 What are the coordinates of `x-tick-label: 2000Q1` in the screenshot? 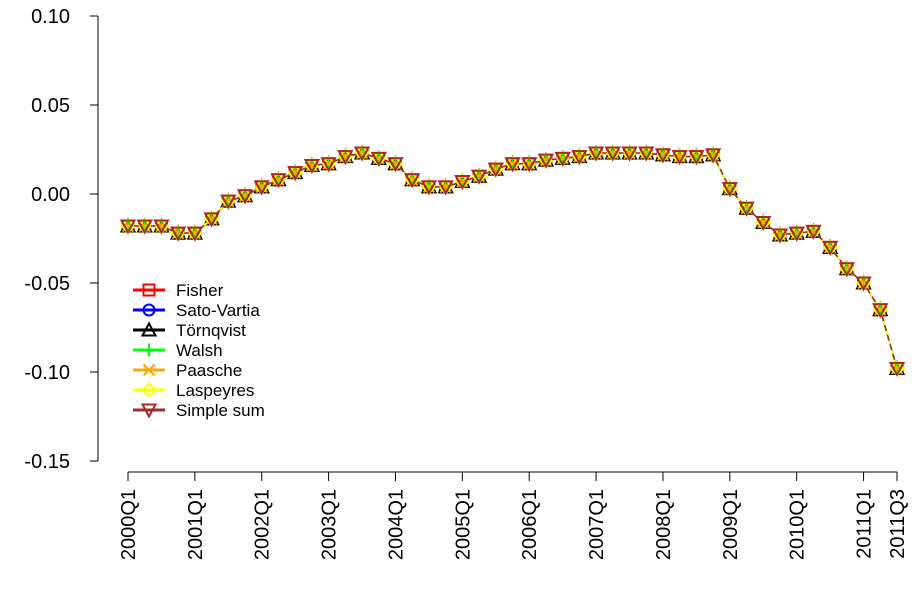 It's located at (129, 524).